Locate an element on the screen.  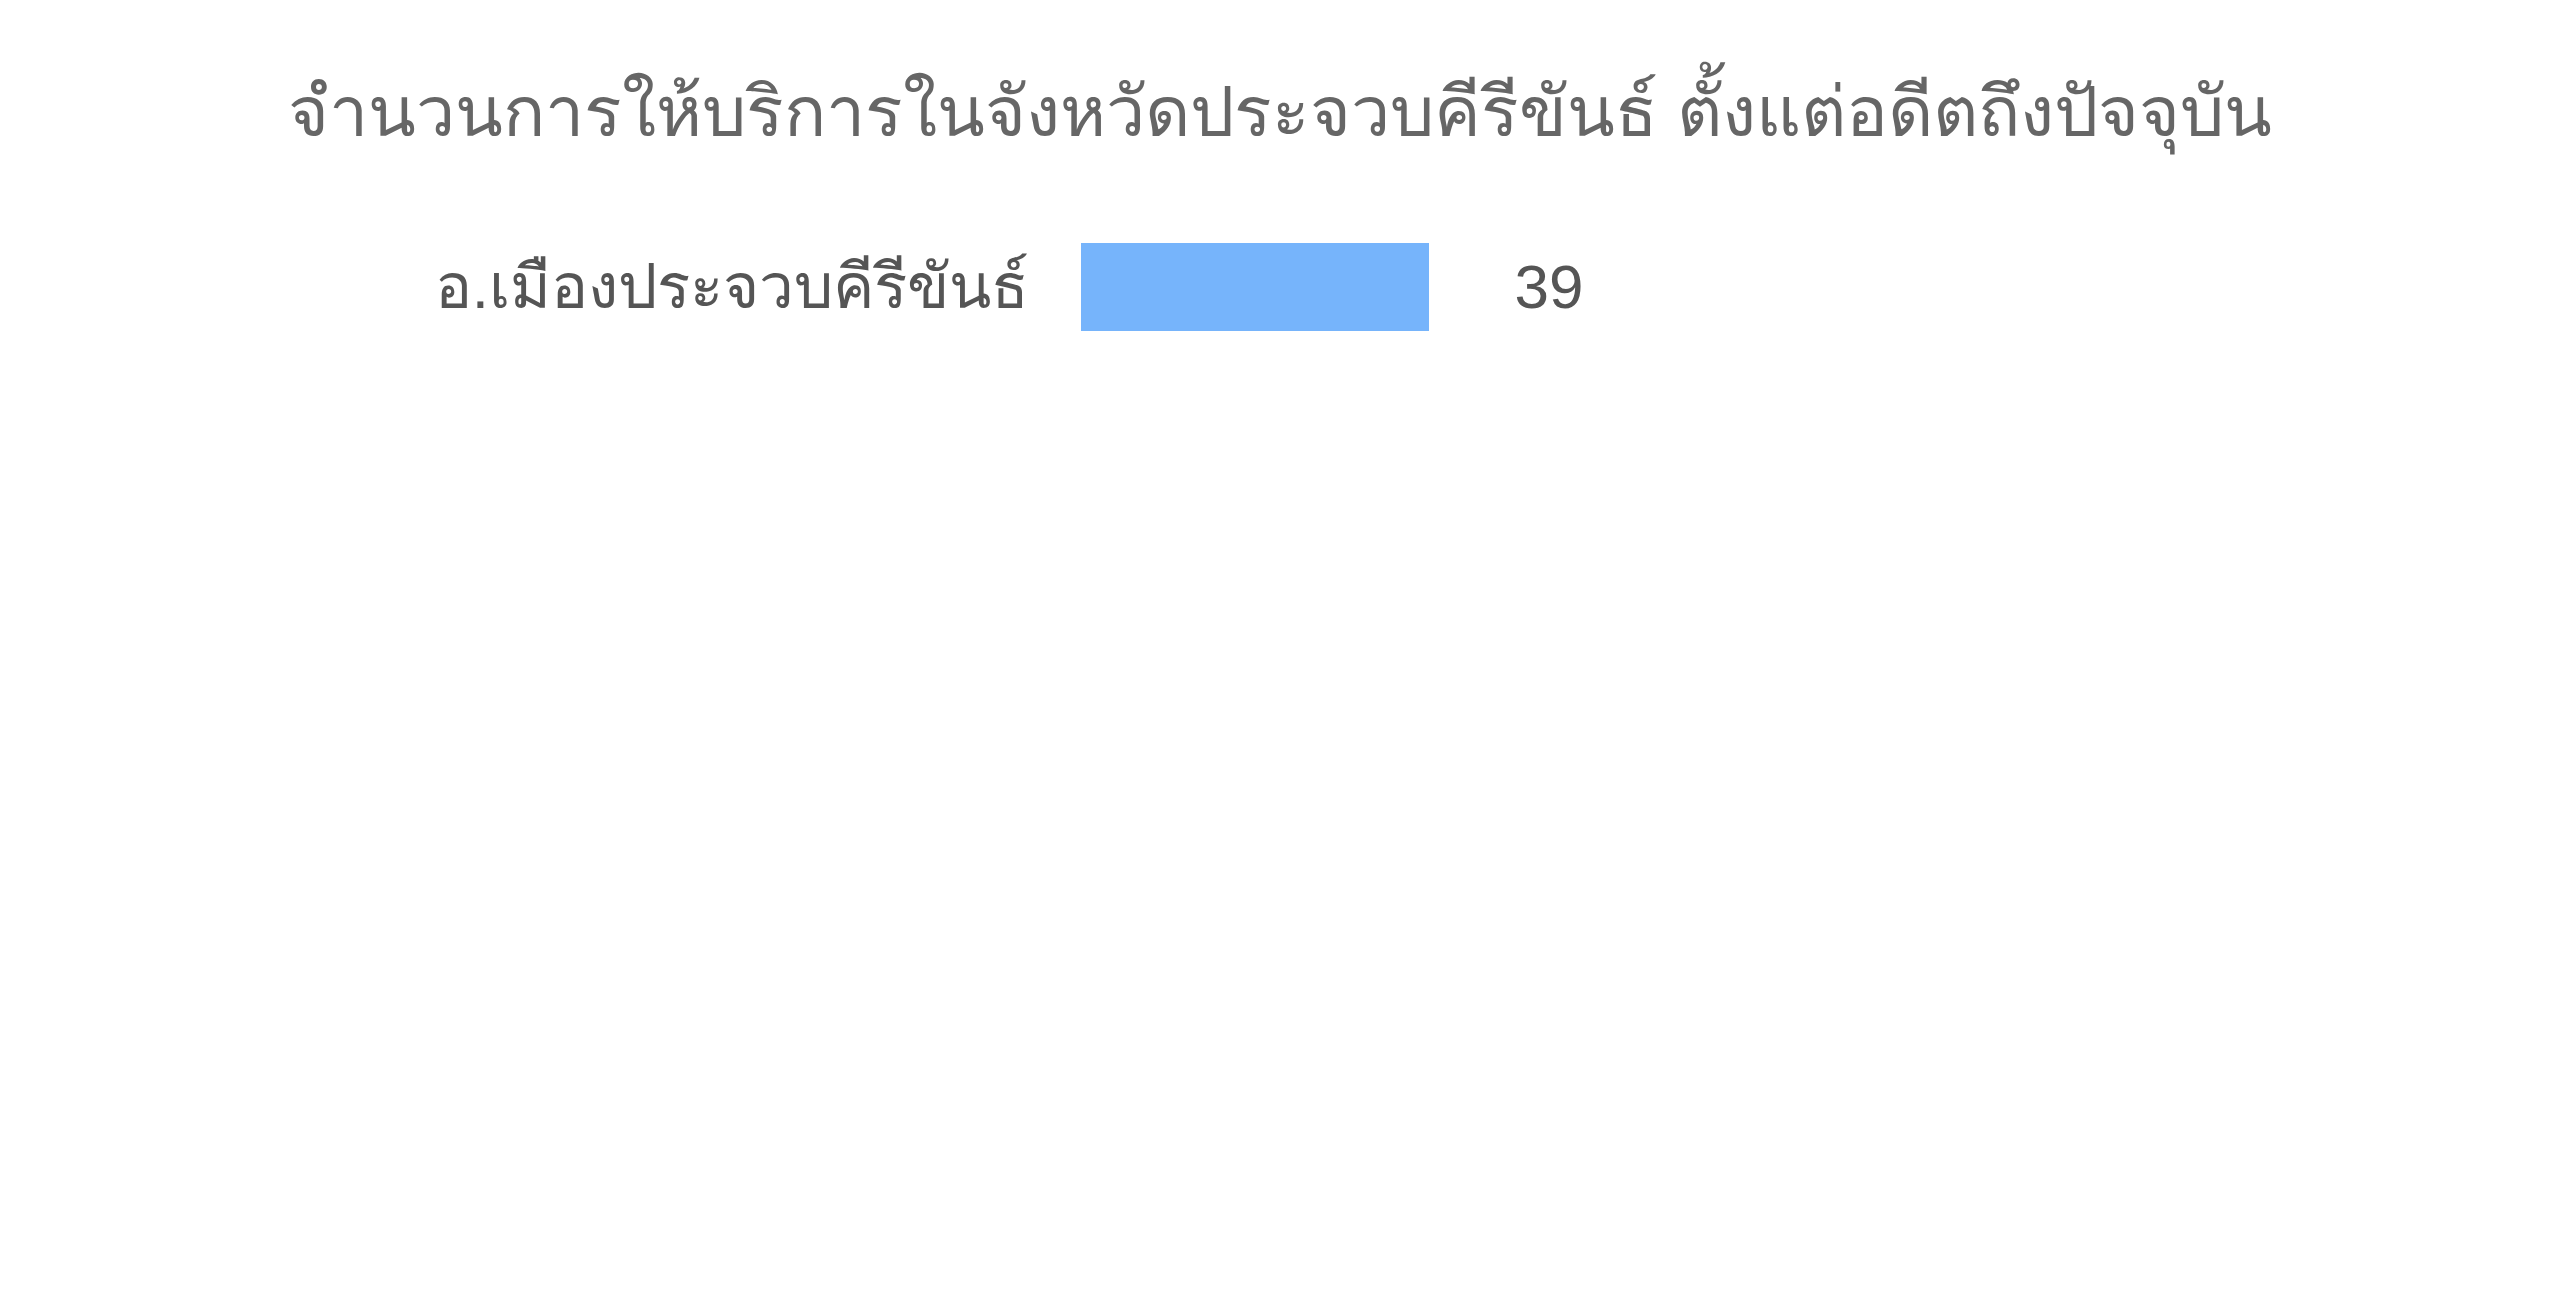
title: จำนวนการให้บริการในจังหวัดประจวบคีรีขันธ์ ตั้งแต่อดีตถึงปัจจุบัน is located at coordinates (1280, 112).